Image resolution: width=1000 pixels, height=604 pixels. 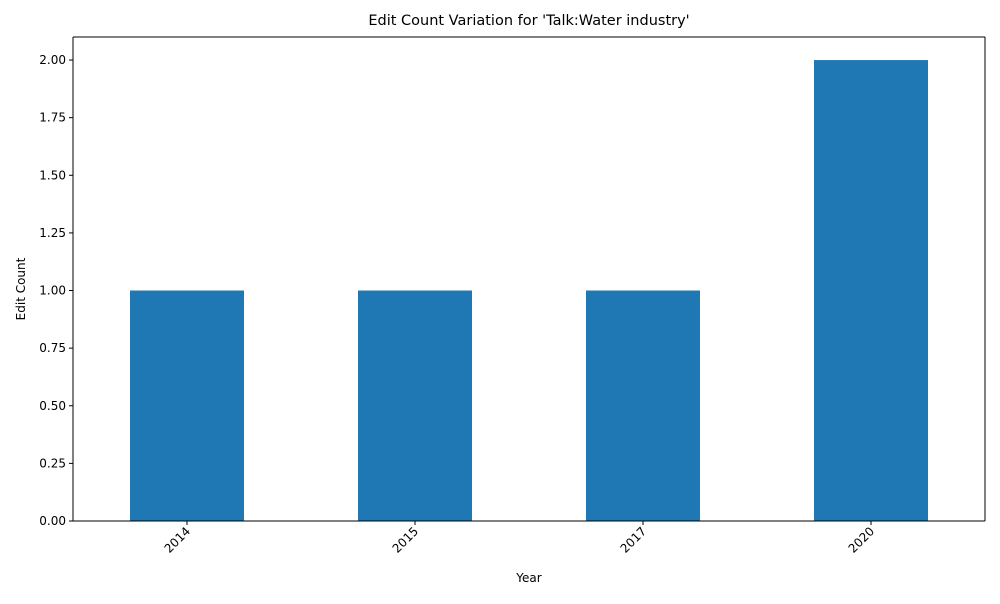 I want to click on y-tick-label: 0.50, so click(x=52, y=406).